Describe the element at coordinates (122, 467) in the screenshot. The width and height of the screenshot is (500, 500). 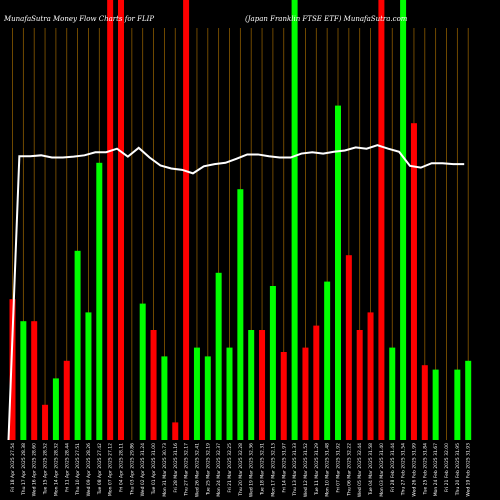
I see `date-label: Fri 04 Apr 2025 28.11` at that location.